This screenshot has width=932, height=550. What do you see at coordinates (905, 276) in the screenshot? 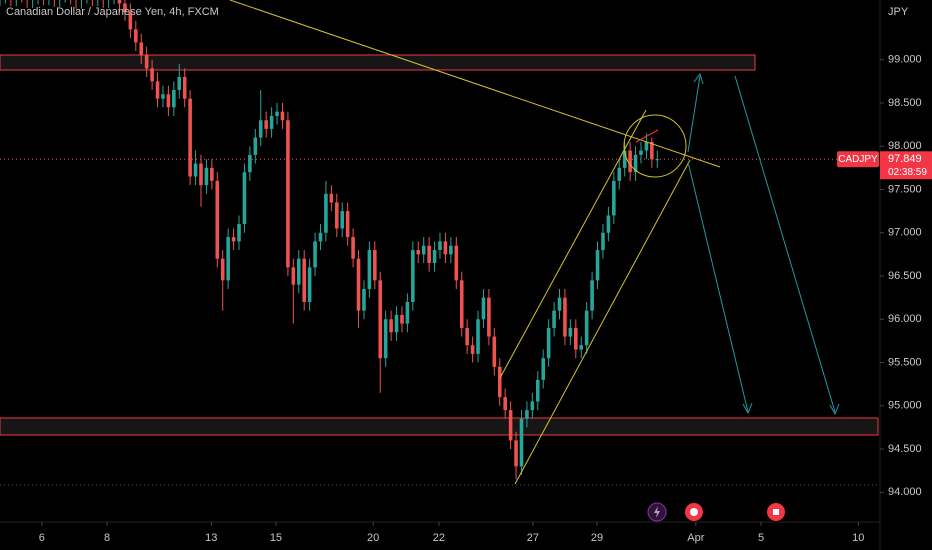
I see `y-tick-label: 96.500` at bounding box center [905, 276].